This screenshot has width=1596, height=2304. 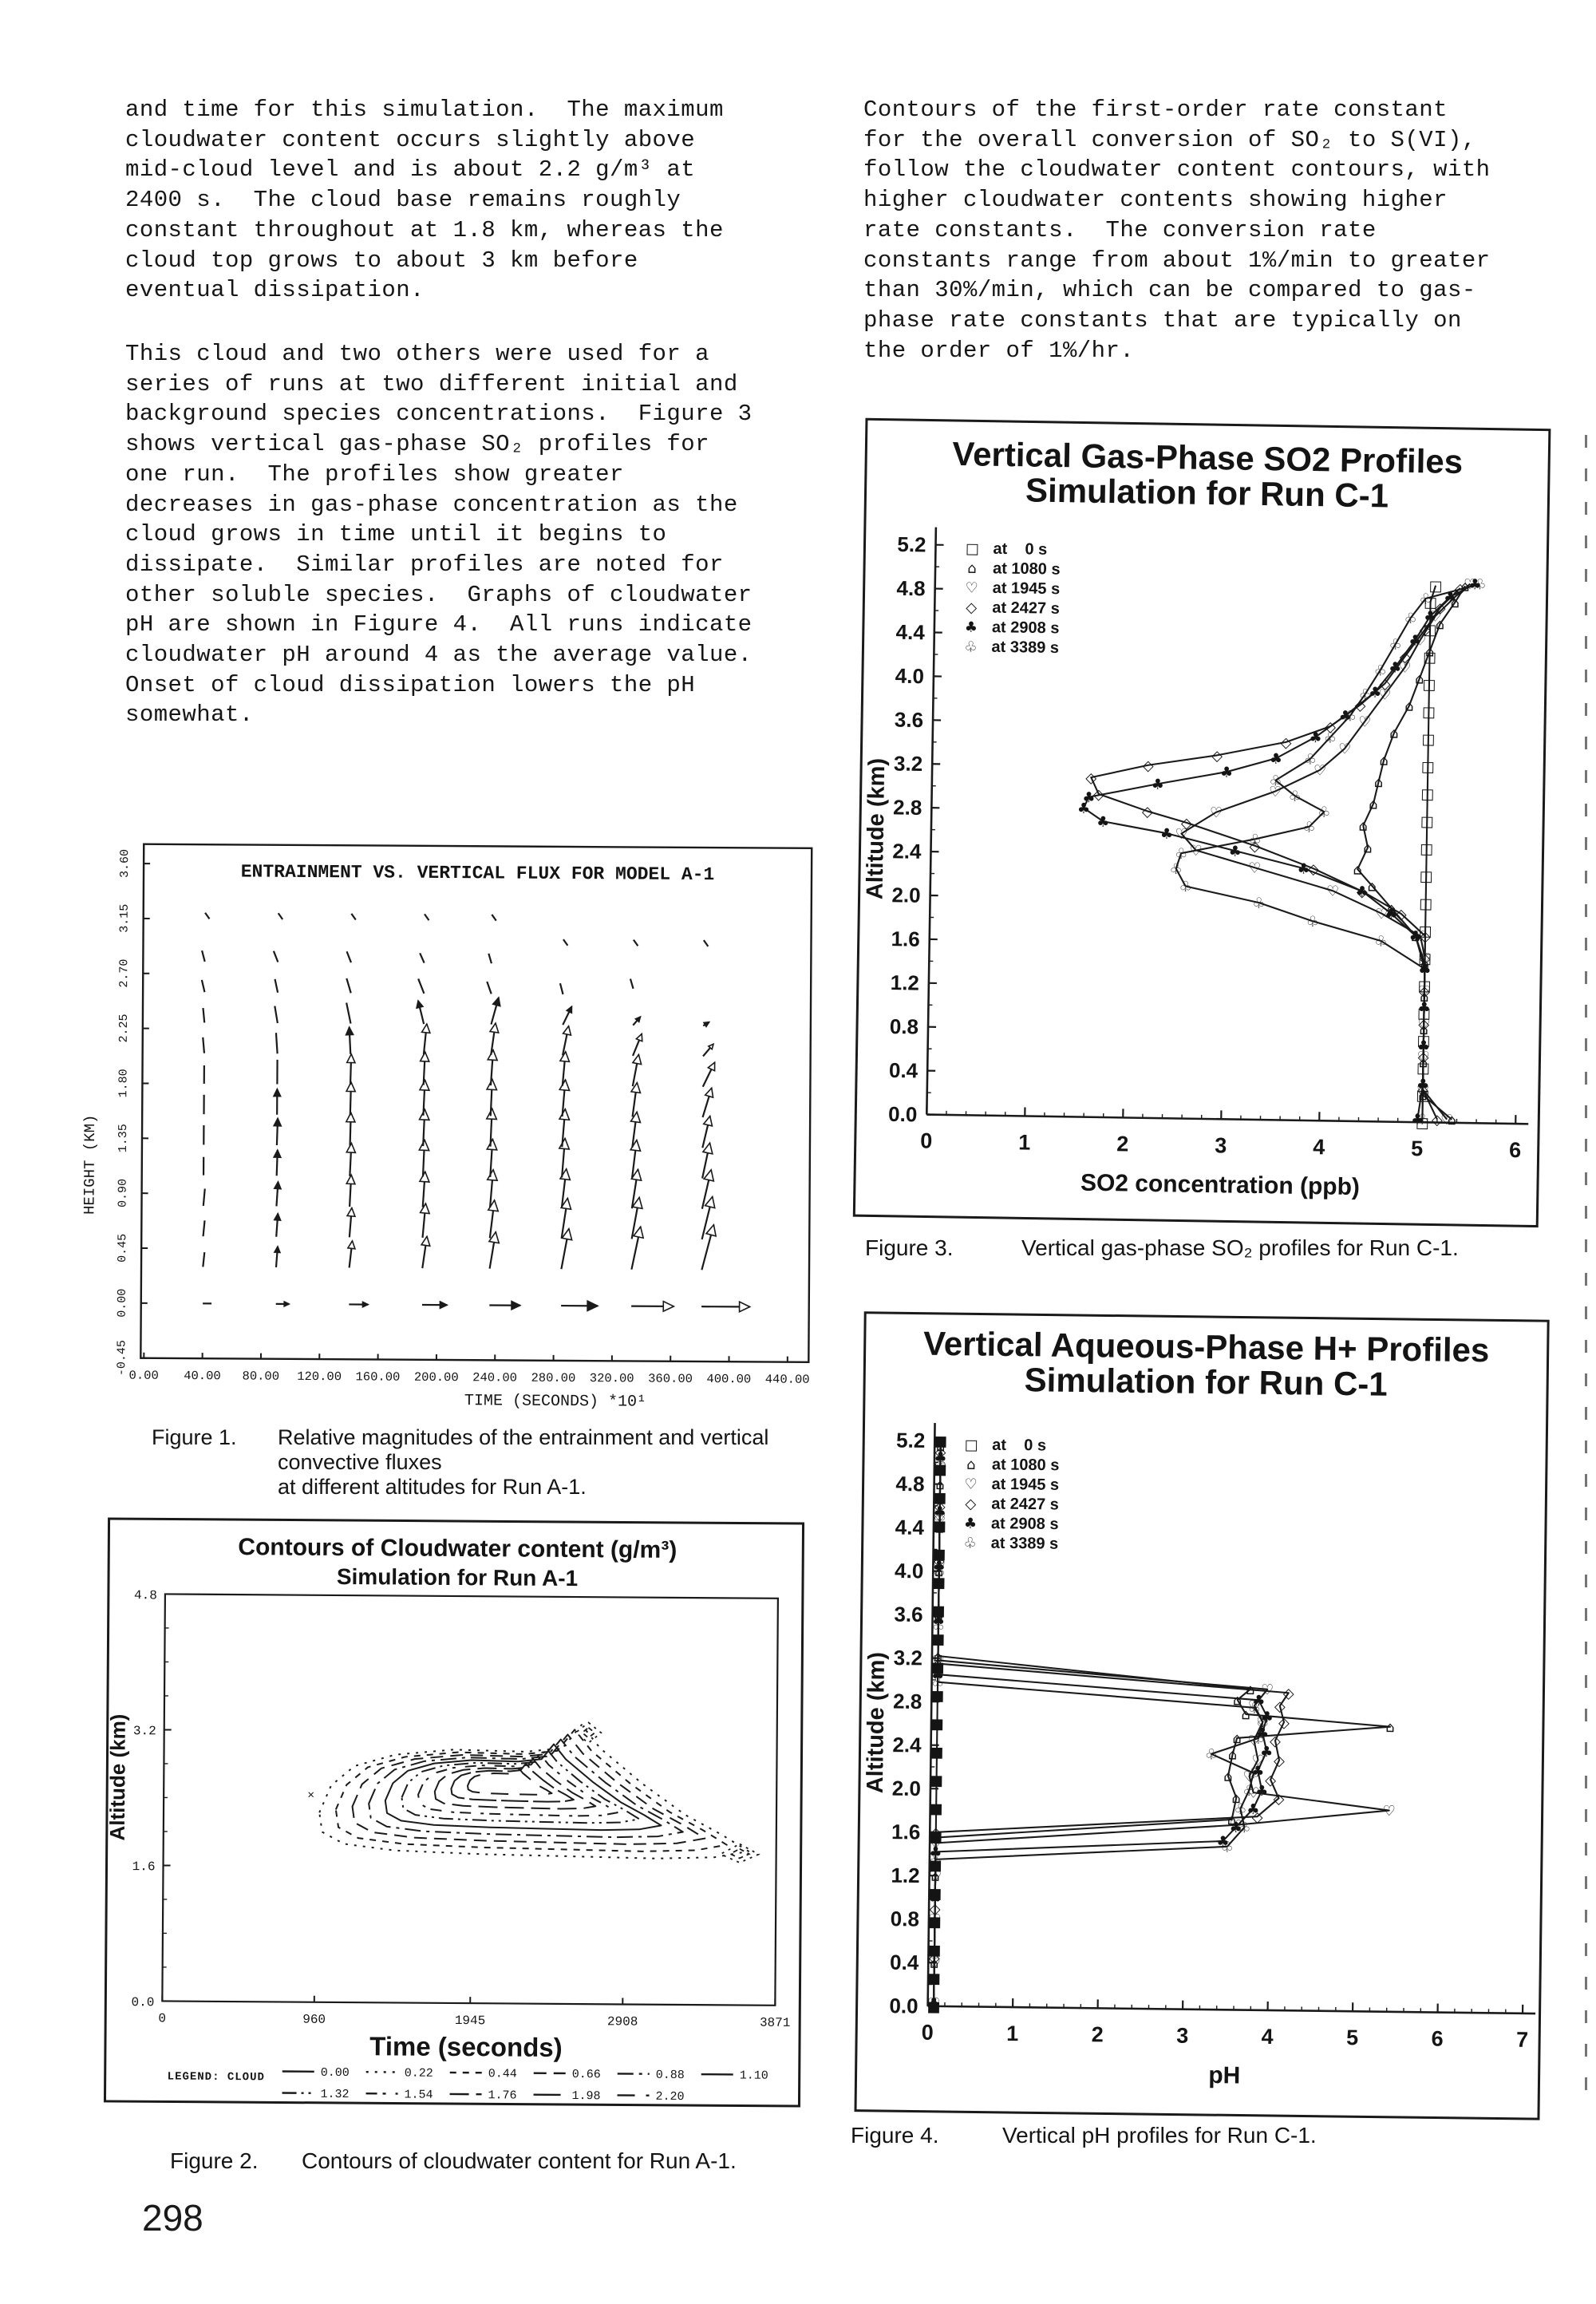 I want to click on svg-text: 440.00, so click(x=787, y=1379).